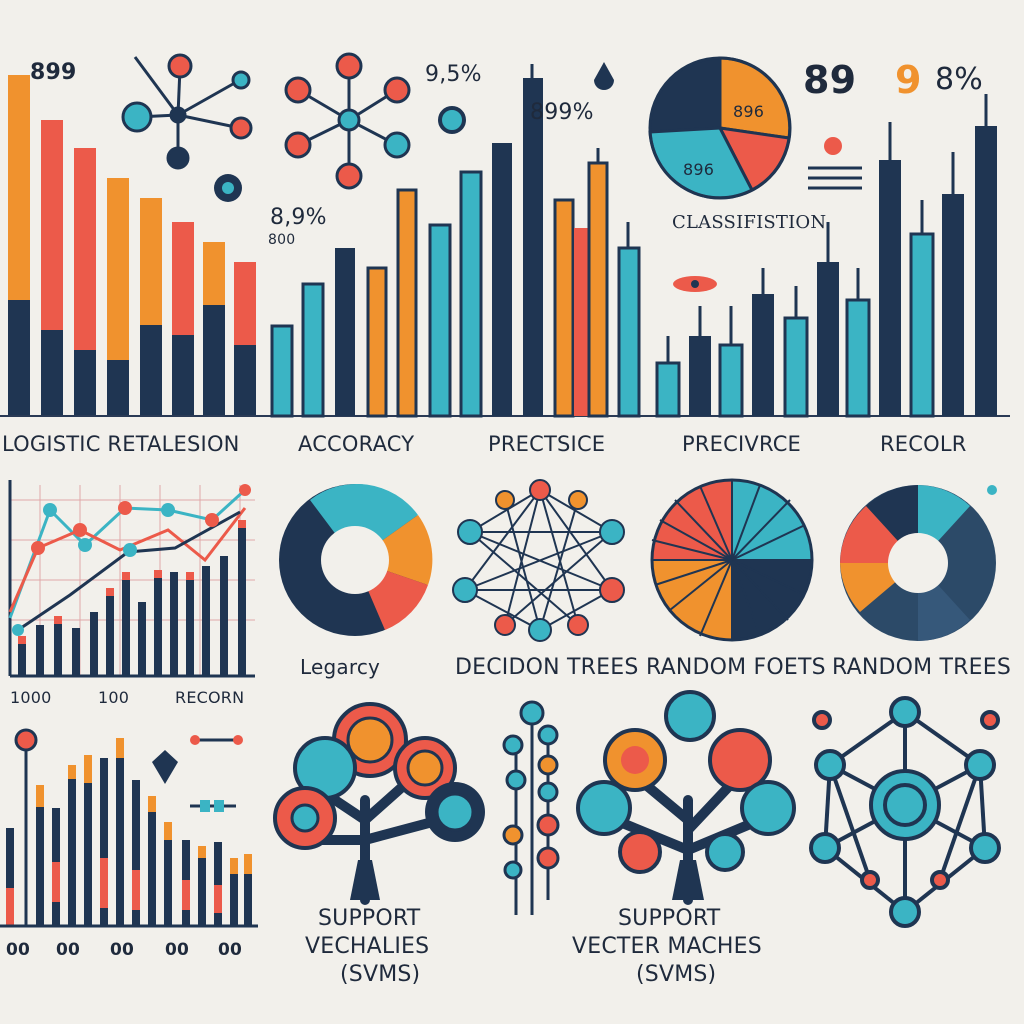 This screenshot has width=1024, height=1024. Describe the element at coordinates (749, 111) in the screenshot. I see `pie-label-large: 896` at that location.